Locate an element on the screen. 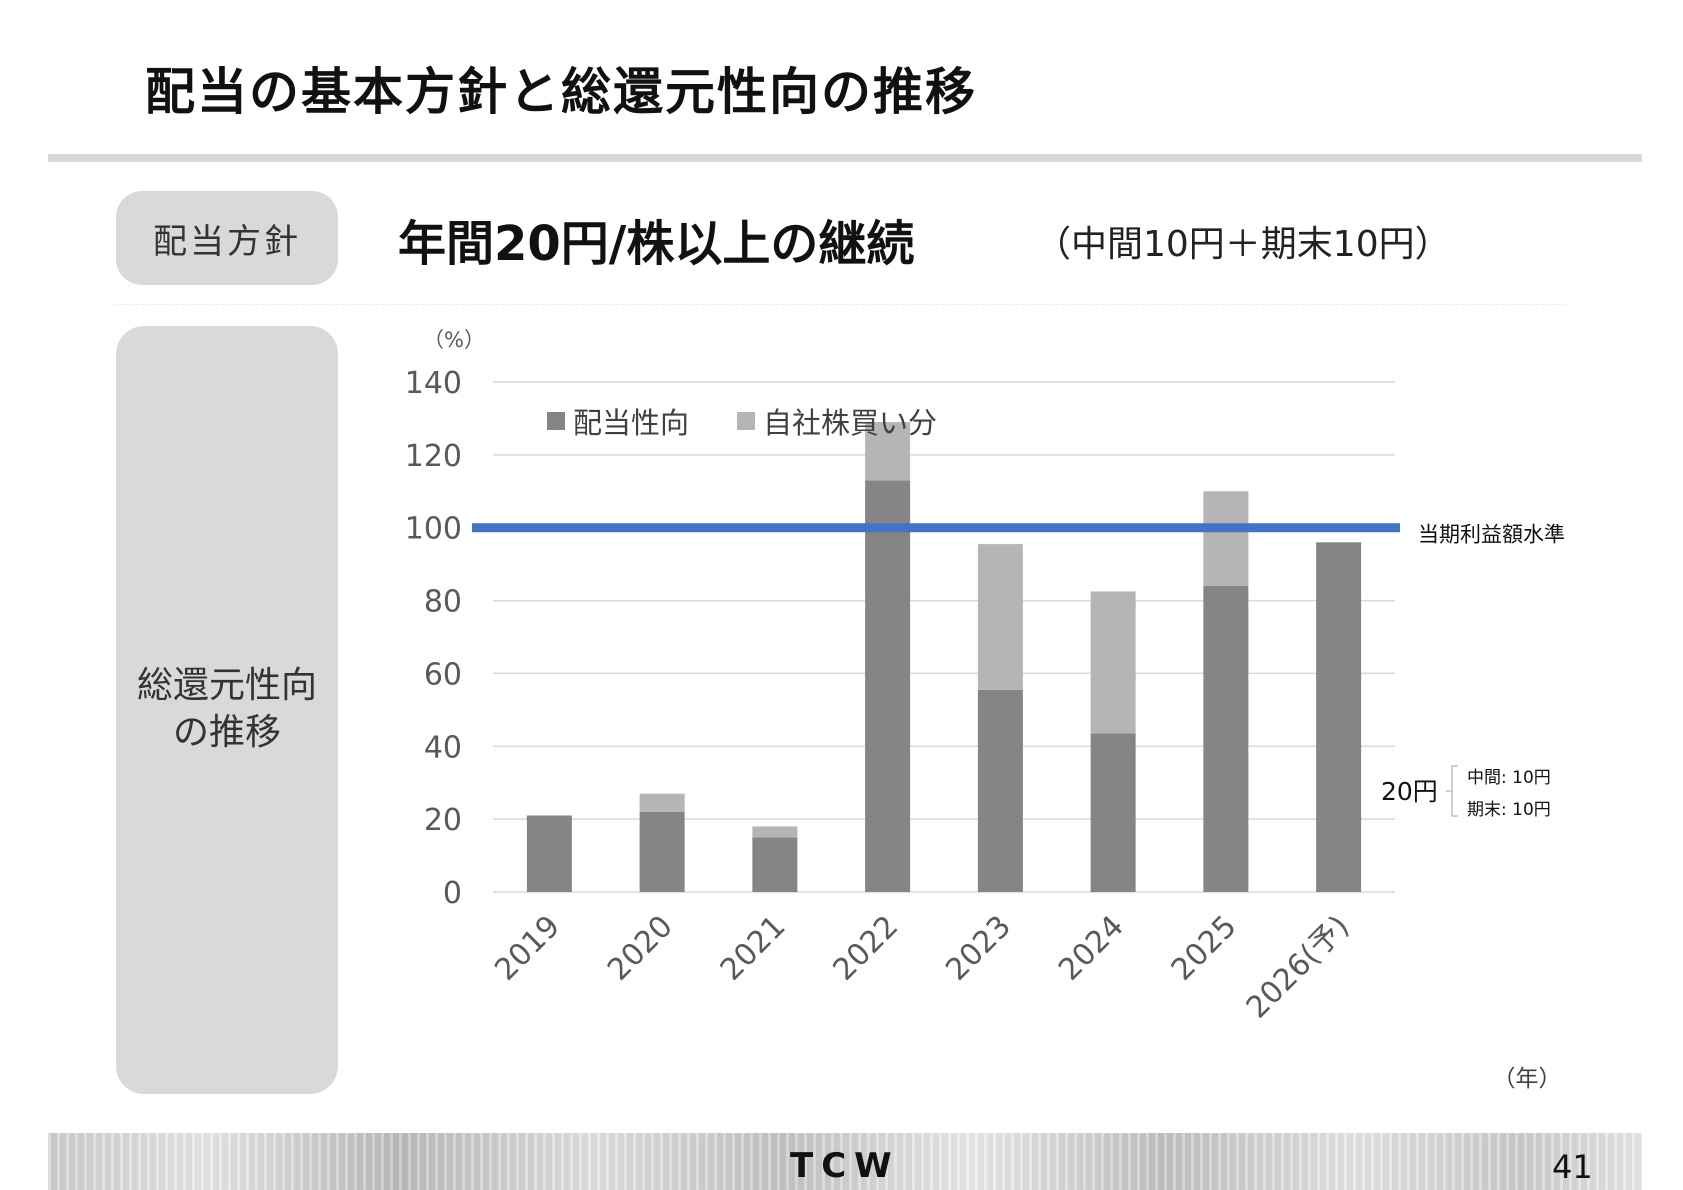  trend-label-line1: 総還元性向 is located at coordinates (226, 686).